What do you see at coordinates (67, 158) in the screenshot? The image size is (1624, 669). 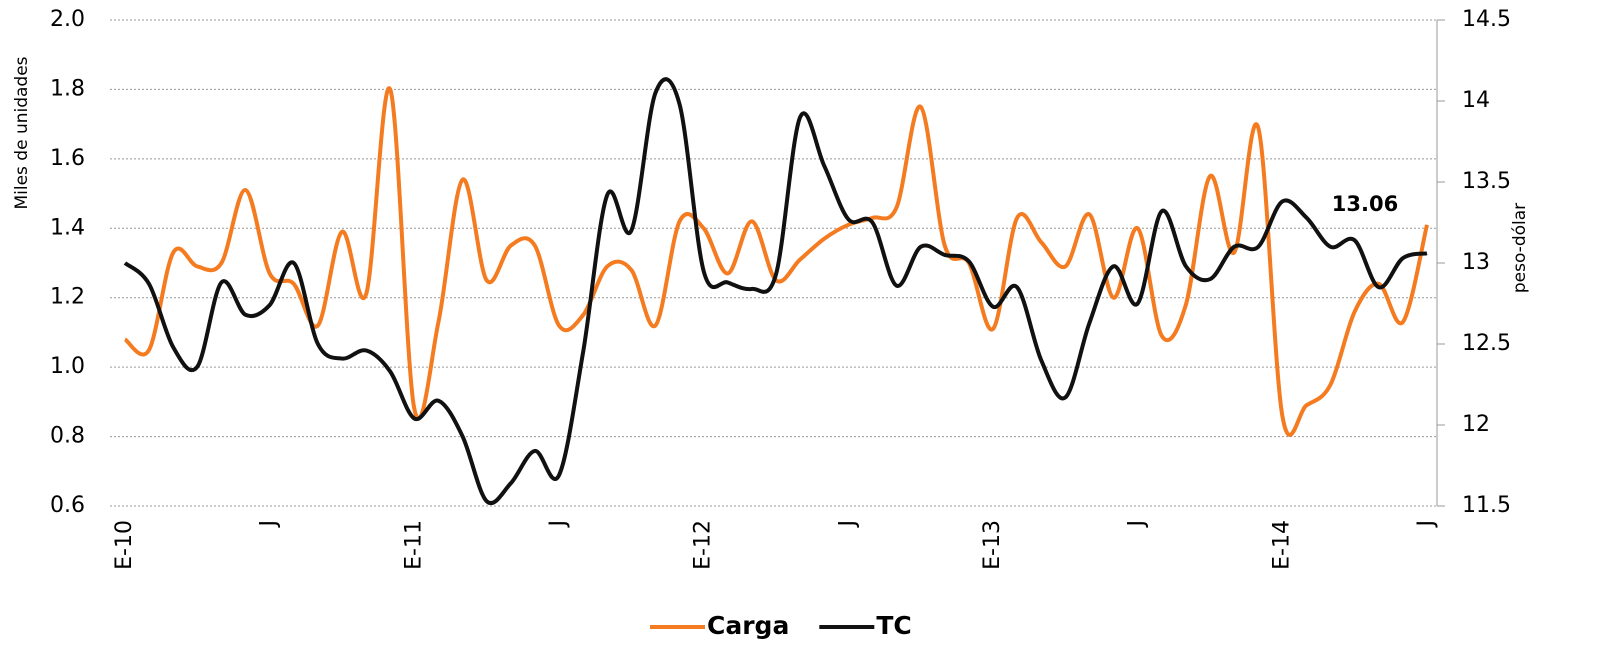 I see `y-tick-label: 1.6` at bounding box center [67, 158].